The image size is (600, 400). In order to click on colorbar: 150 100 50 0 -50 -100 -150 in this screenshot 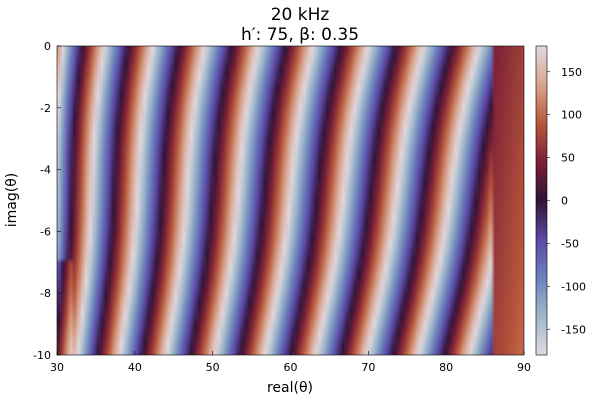, I will do `click(560, 200)`.